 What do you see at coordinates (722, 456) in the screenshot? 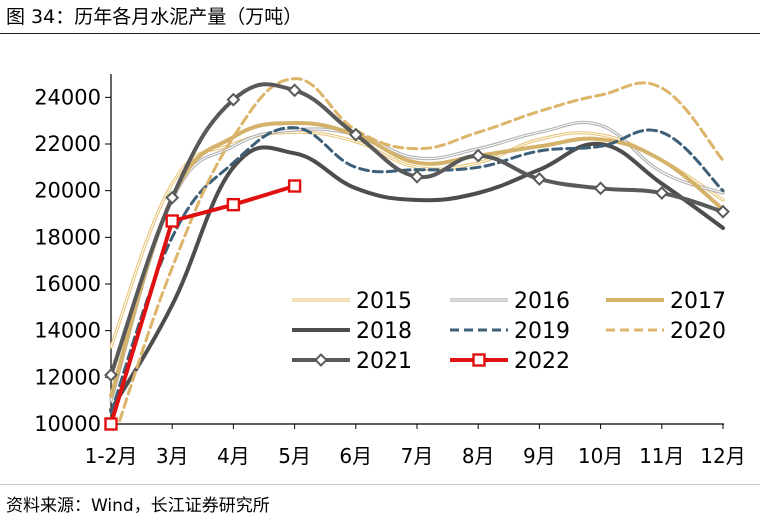
I see `x-tick-label: 12月` at bounding box center [722, 456].